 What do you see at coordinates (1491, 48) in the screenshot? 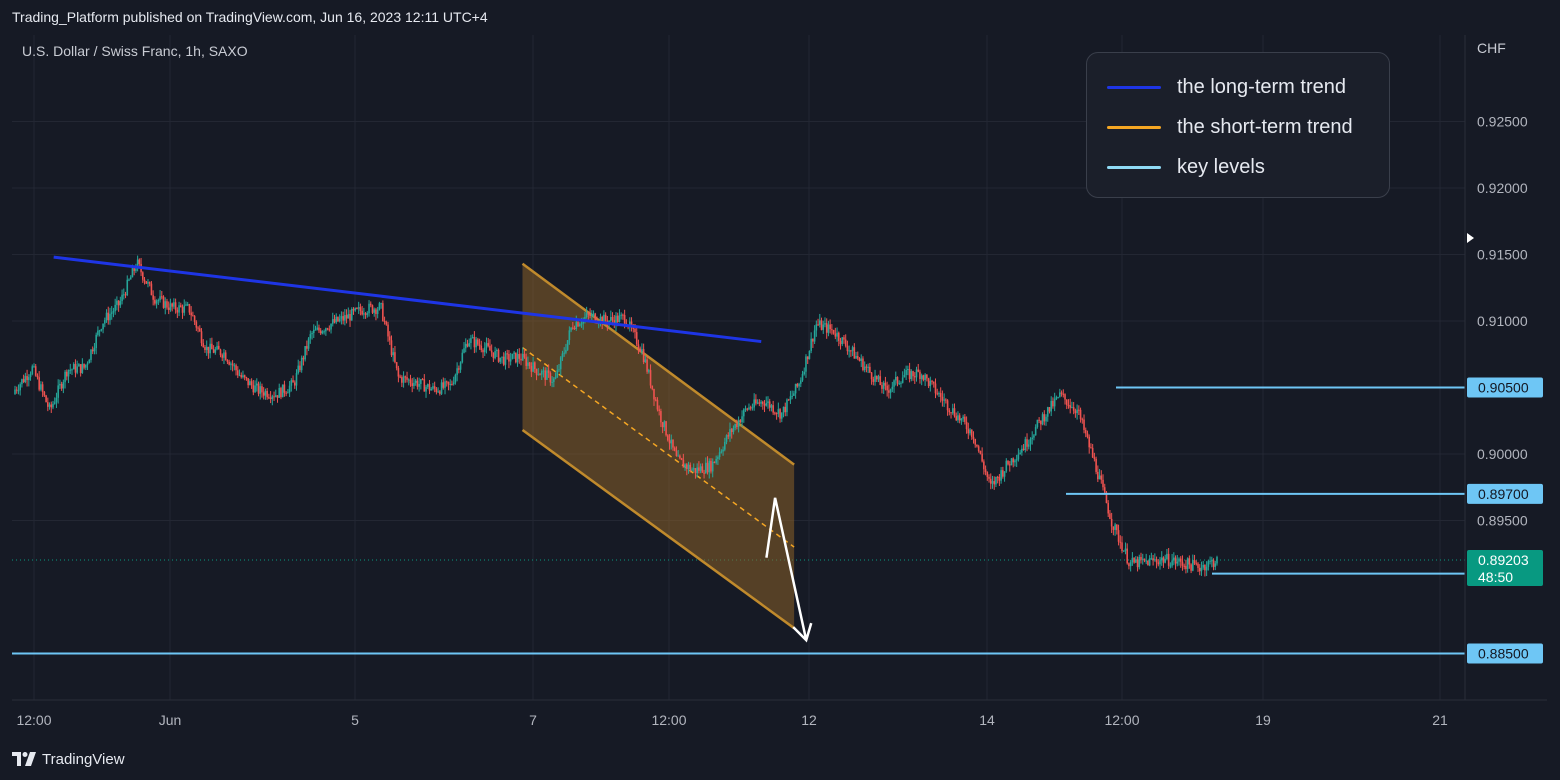
I see `currency-label: CHF` at bounding box center [1491, 48].